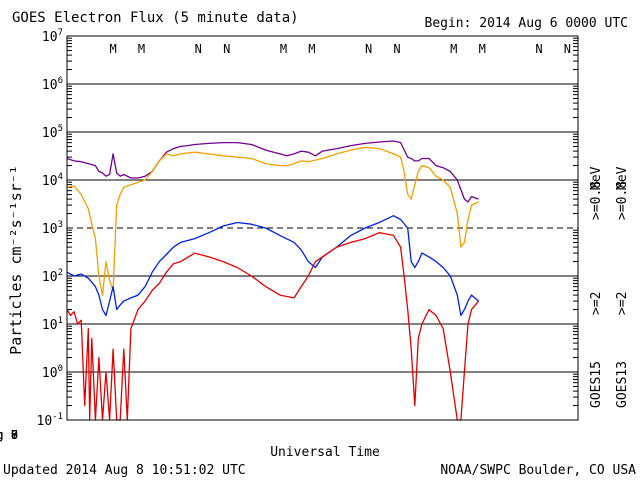 The height and width of the screenshot is (480, 640). I want to click on x-axis-label: Universal Time, so click(325, 452).